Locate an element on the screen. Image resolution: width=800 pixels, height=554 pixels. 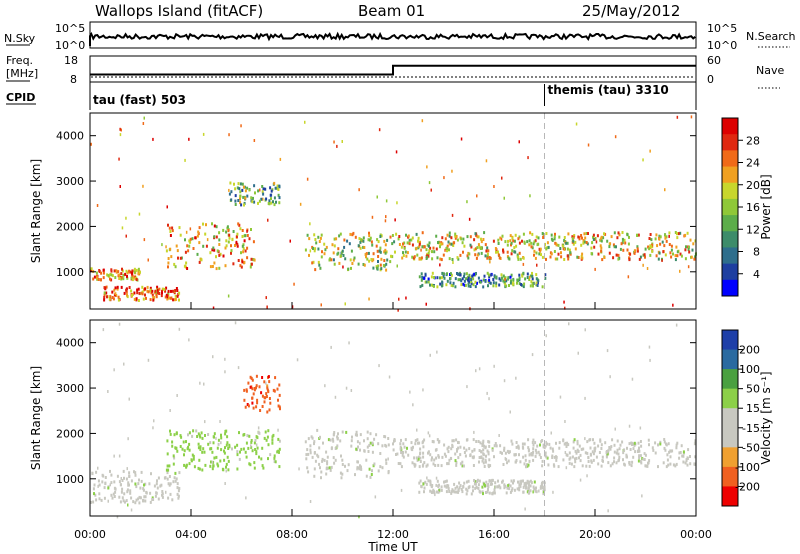
nsearch-tick-bottom: 10^0 is located at coordinates (722, 45).